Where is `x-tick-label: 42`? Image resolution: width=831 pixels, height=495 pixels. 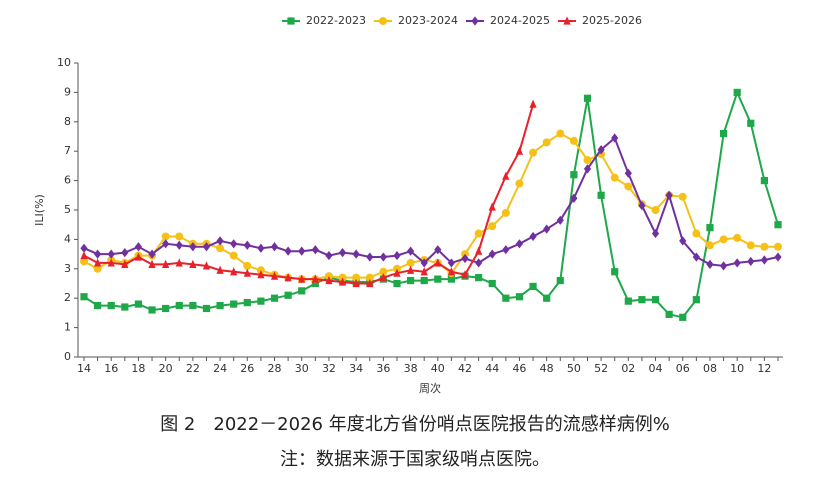 x-tick-label: 42 is located at coordinates (465, 368).